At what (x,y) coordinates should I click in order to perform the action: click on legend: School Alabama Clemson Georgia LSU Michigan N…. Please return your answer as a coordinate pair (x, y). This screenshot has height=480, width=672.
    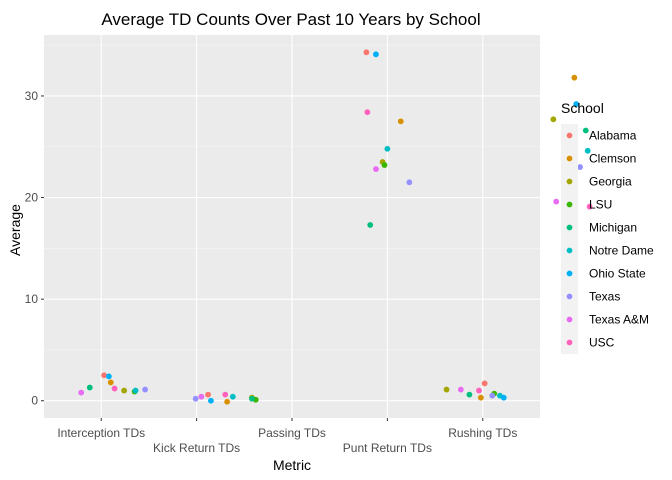
    Looking at the image, I should click on (607, 227).